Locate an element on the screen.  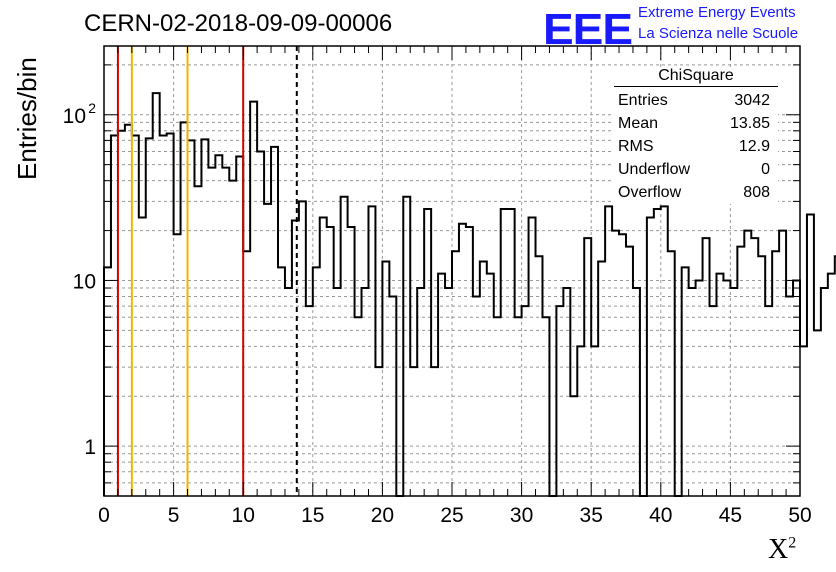
x-axis-label-base: X is located at coordinates (778, 549).